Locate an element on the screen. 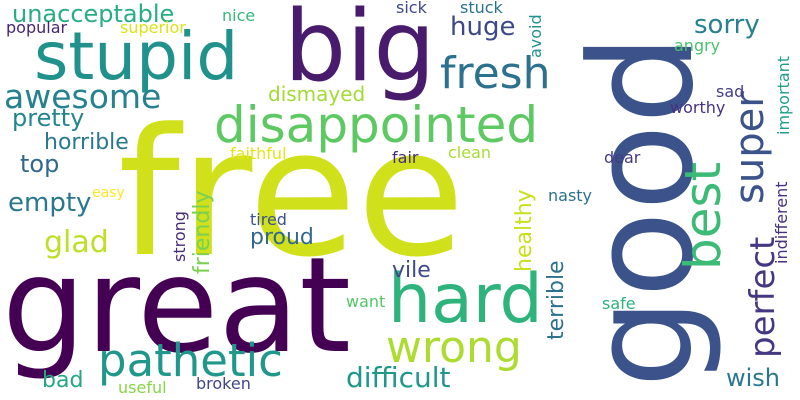 This screenshot has width=800, height=400. word-clean: clean is located at coordinates (470, 152).